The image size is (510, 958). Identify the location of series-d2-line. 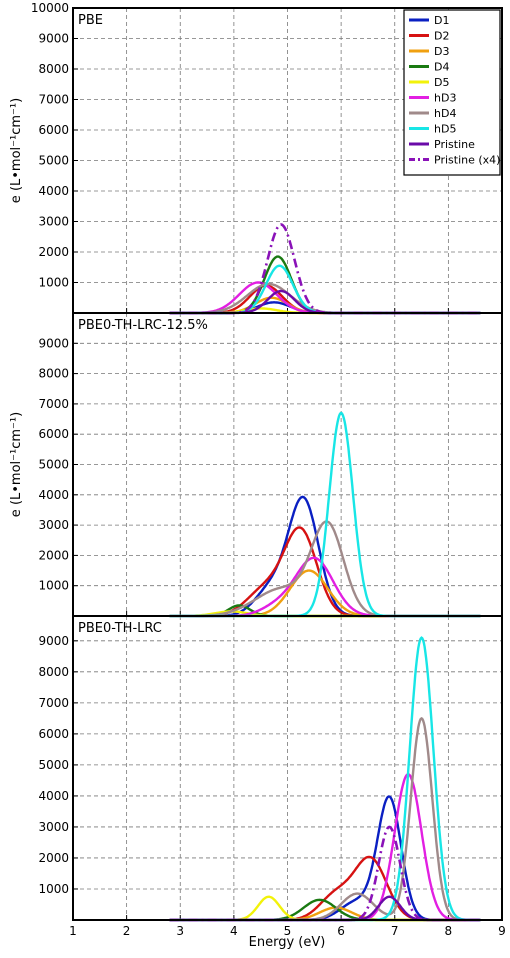
(325, 299).